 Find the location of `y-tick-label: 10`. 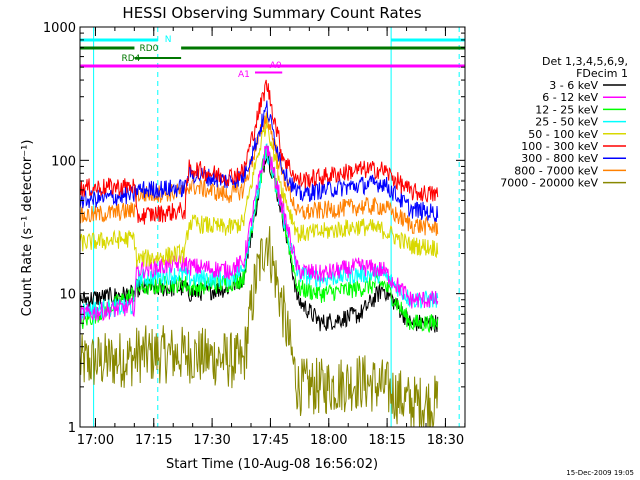

y-tick-label: 10 is located at coordinates (67, 295).